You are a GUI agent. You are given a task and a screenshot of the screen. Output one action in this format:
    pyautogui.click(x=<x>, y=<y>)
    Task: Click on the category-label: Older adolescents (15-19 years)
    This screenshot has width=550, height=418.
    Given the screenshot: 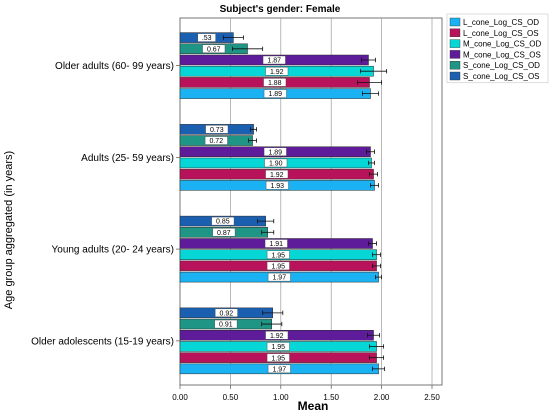 What is the action you would take?
    pyautogui.click(x=102, y=341)
    